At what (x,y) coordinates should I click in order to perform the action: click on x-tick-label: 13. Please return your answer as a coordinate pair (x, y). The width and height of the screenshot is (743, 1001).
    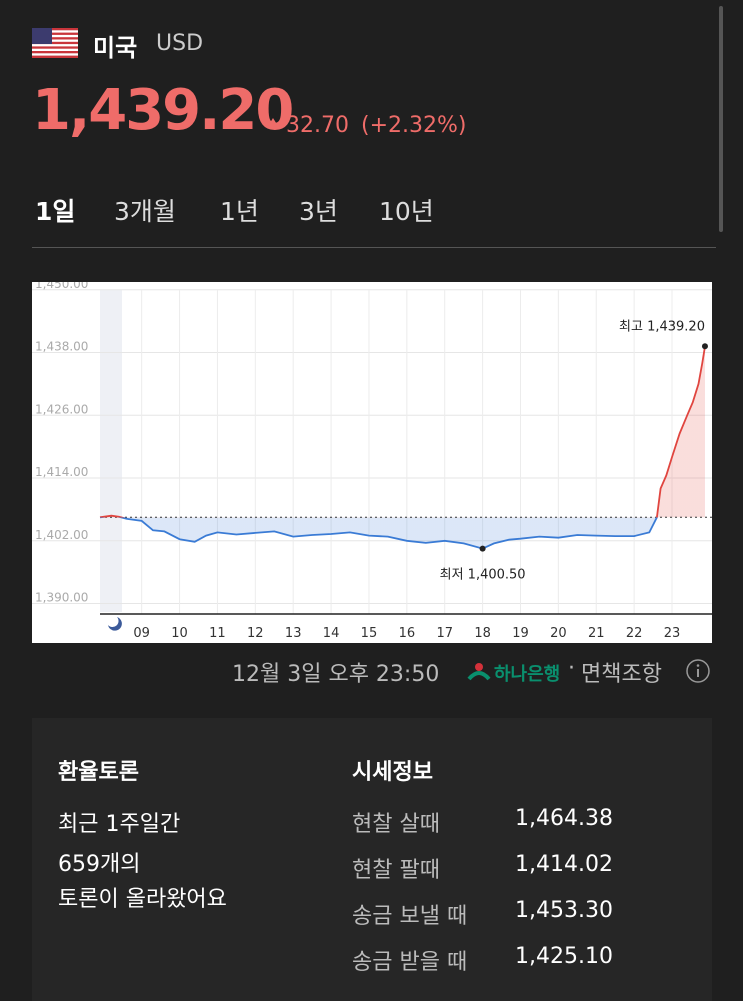
    Looking at the image, I should click on (293, 633).